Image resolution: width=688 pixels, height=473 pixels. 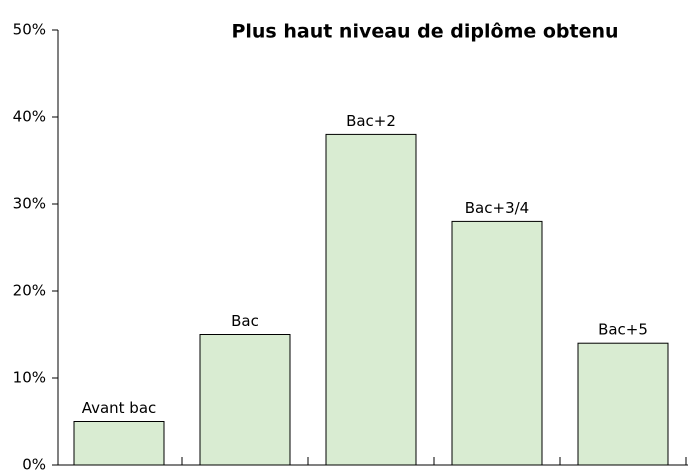 What do you see at coordinates (29, 378) in the screenshot?
I see `y-tick-label: 10%` at bounding box center [29, 378].